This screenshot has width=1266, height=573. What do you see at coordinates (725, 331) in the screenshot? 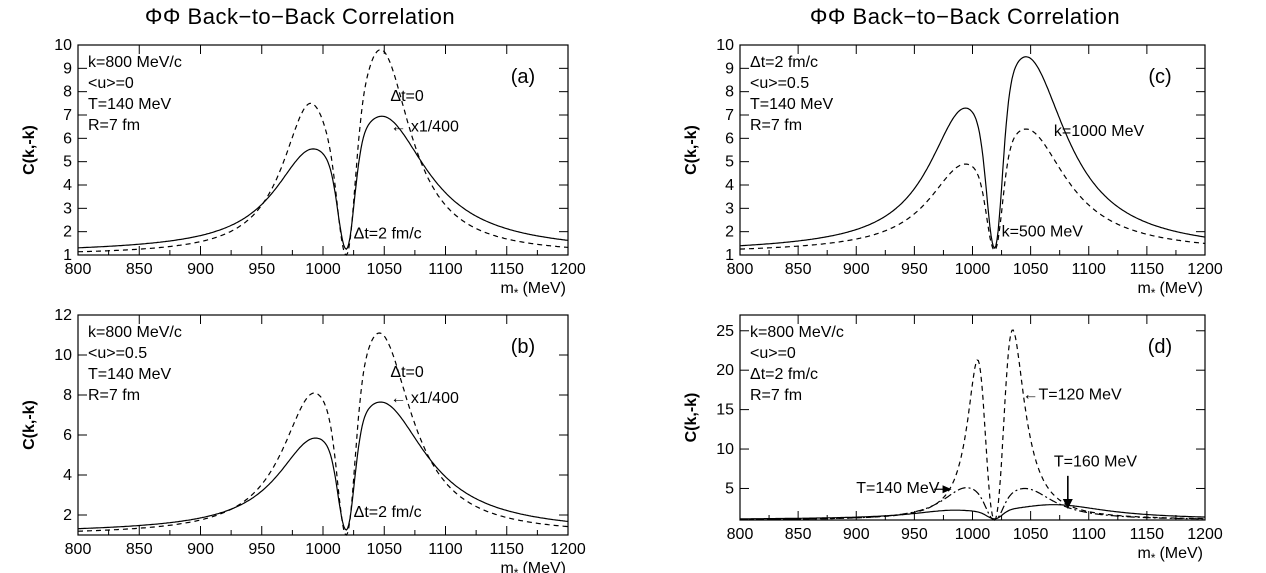
I see `y-tick-label: 25` at bounding box center [725, 331].